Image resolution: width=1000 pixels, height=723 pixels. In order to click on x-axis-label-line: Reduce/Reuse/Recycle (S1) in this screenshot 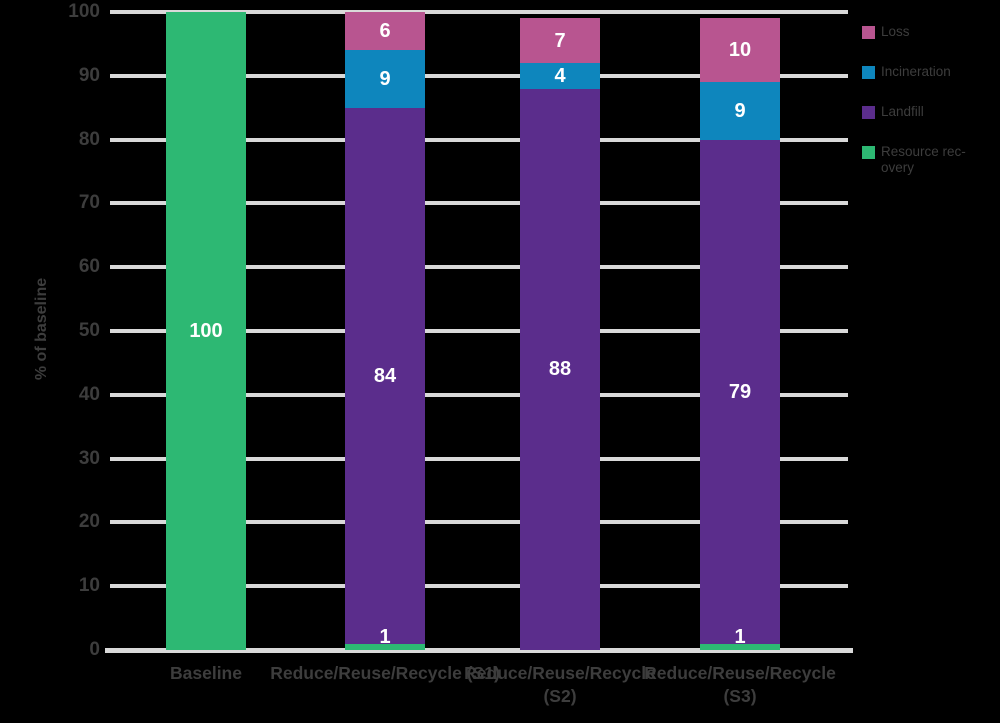, I will do `click(385, 673)`.